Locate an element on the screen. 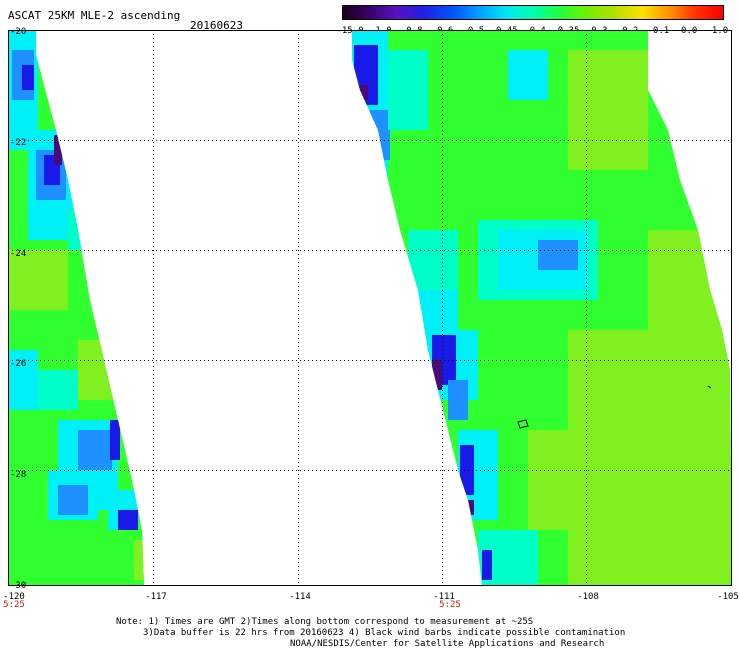 The image size is (740, 650). date-label: 20160623 is located at coordinates (216, 25).